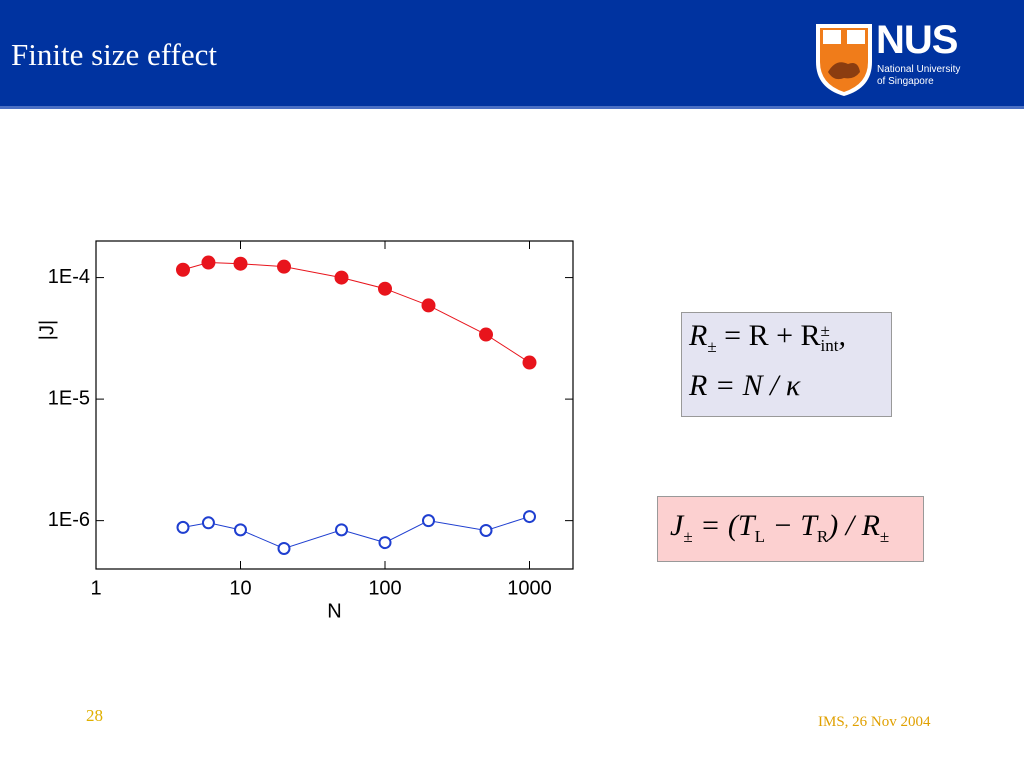 This screenshot has width=1024, height=768. Describe the element at coordinates (842, 335) in the screenshot. I see `formula-part: ,` at that location.